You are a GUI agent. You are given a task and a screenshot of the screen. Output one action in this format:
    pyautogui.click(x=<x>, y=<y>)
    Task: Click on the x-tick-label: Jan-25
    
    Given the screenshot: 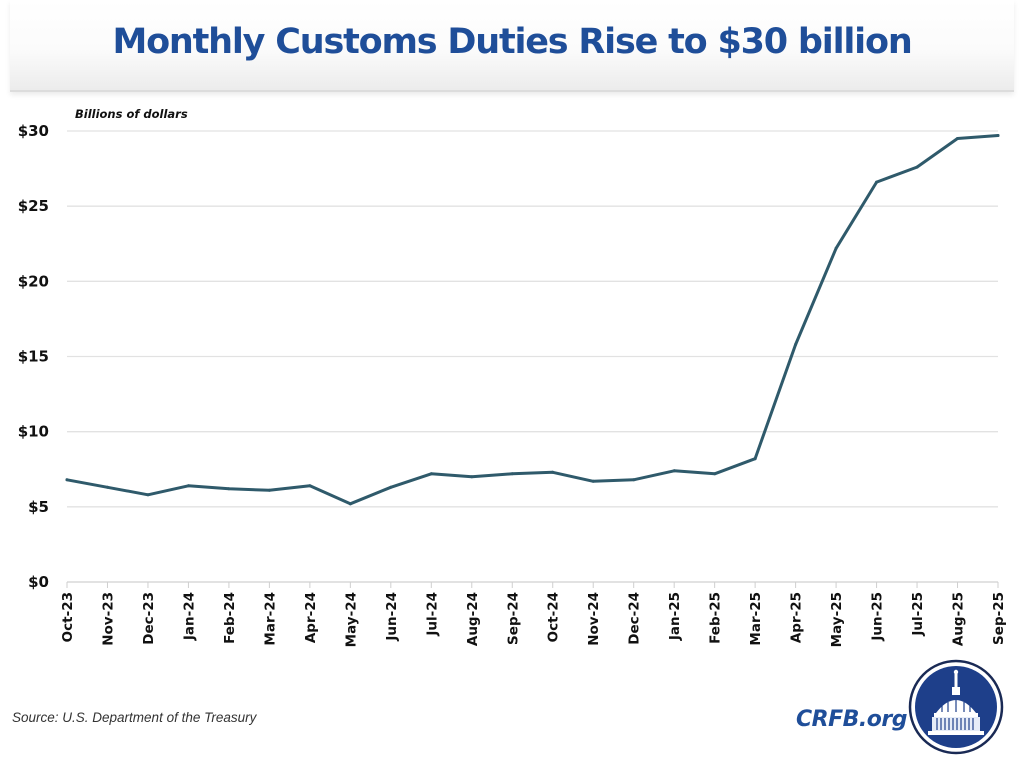 What is the action you would take?
    pyautogui.click(x=675, y=616)
    